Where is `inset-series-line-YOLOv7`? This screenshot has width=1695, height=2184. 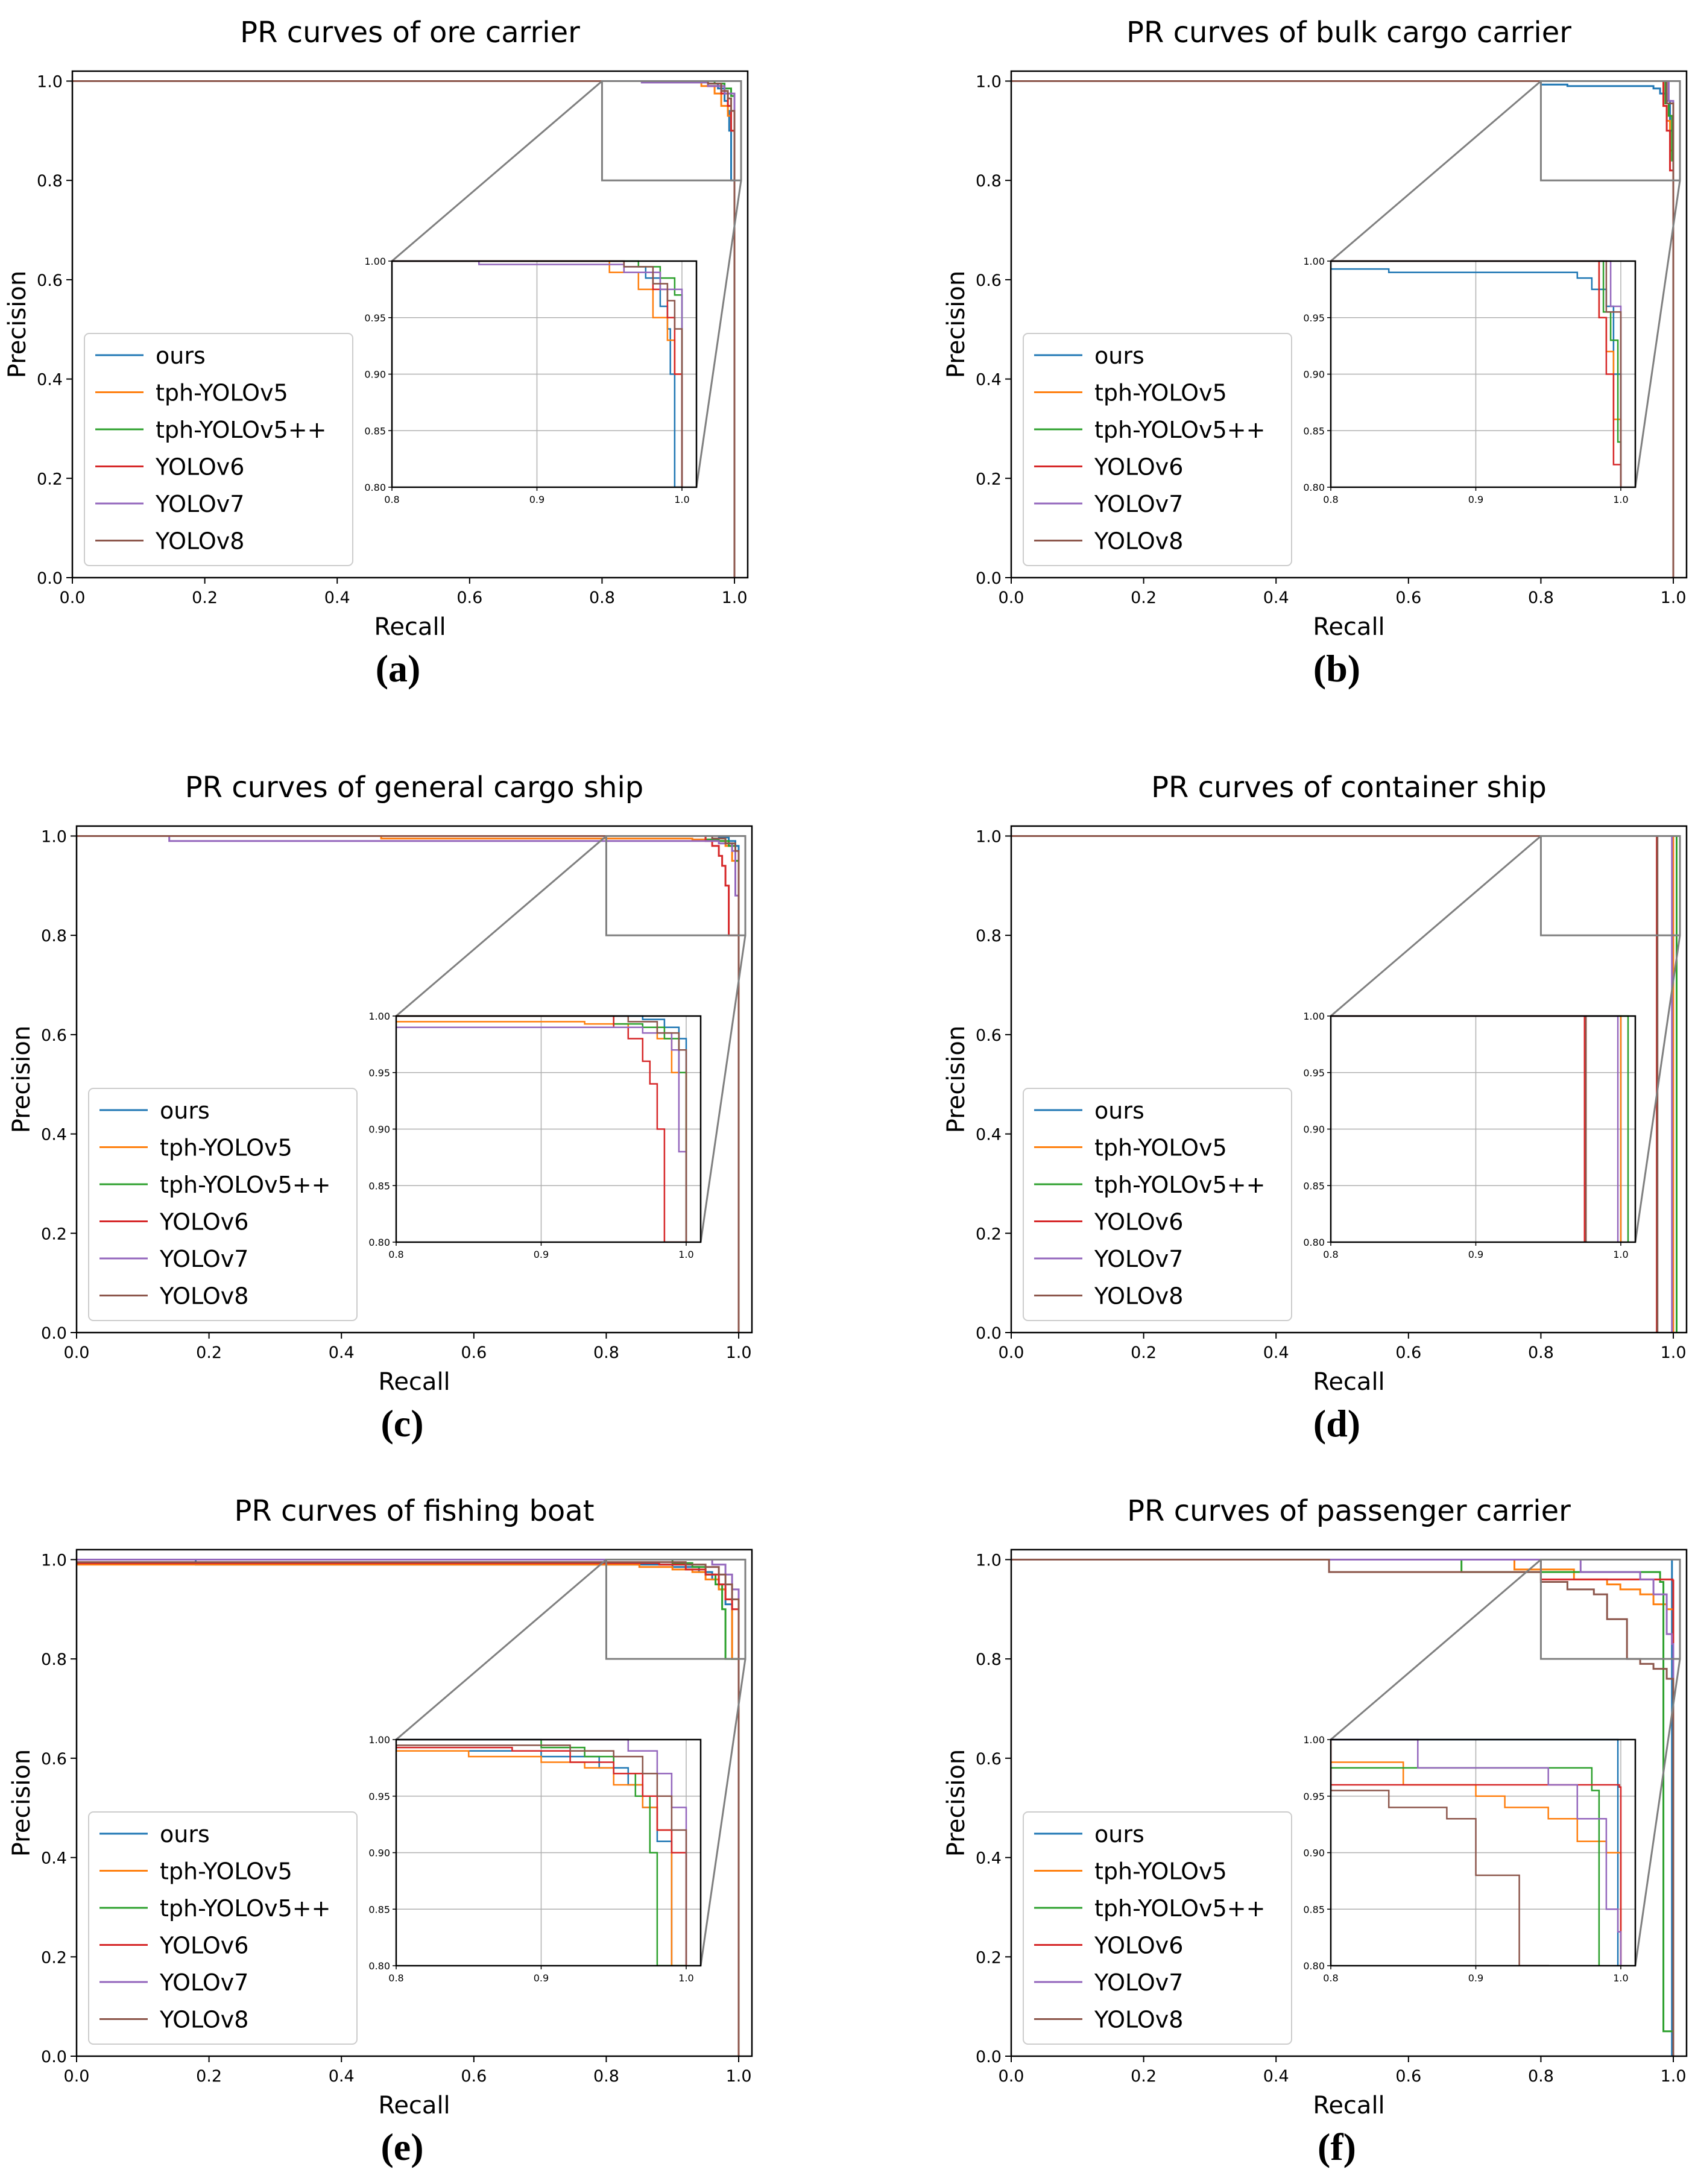
inset-series-line-YOLOv7 is located at coordinates (1476, 1852).